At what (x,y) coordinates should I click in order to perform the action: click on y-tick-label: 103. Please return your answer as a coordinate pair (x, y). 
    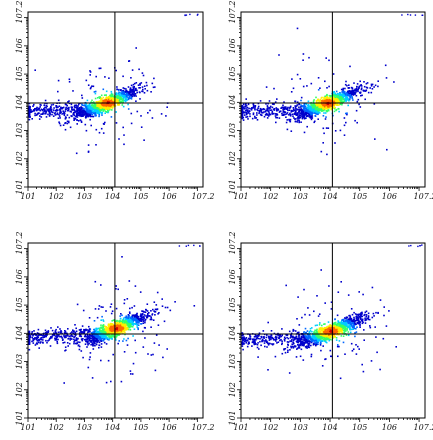
    Looking at the image, I should click on (19, 361).